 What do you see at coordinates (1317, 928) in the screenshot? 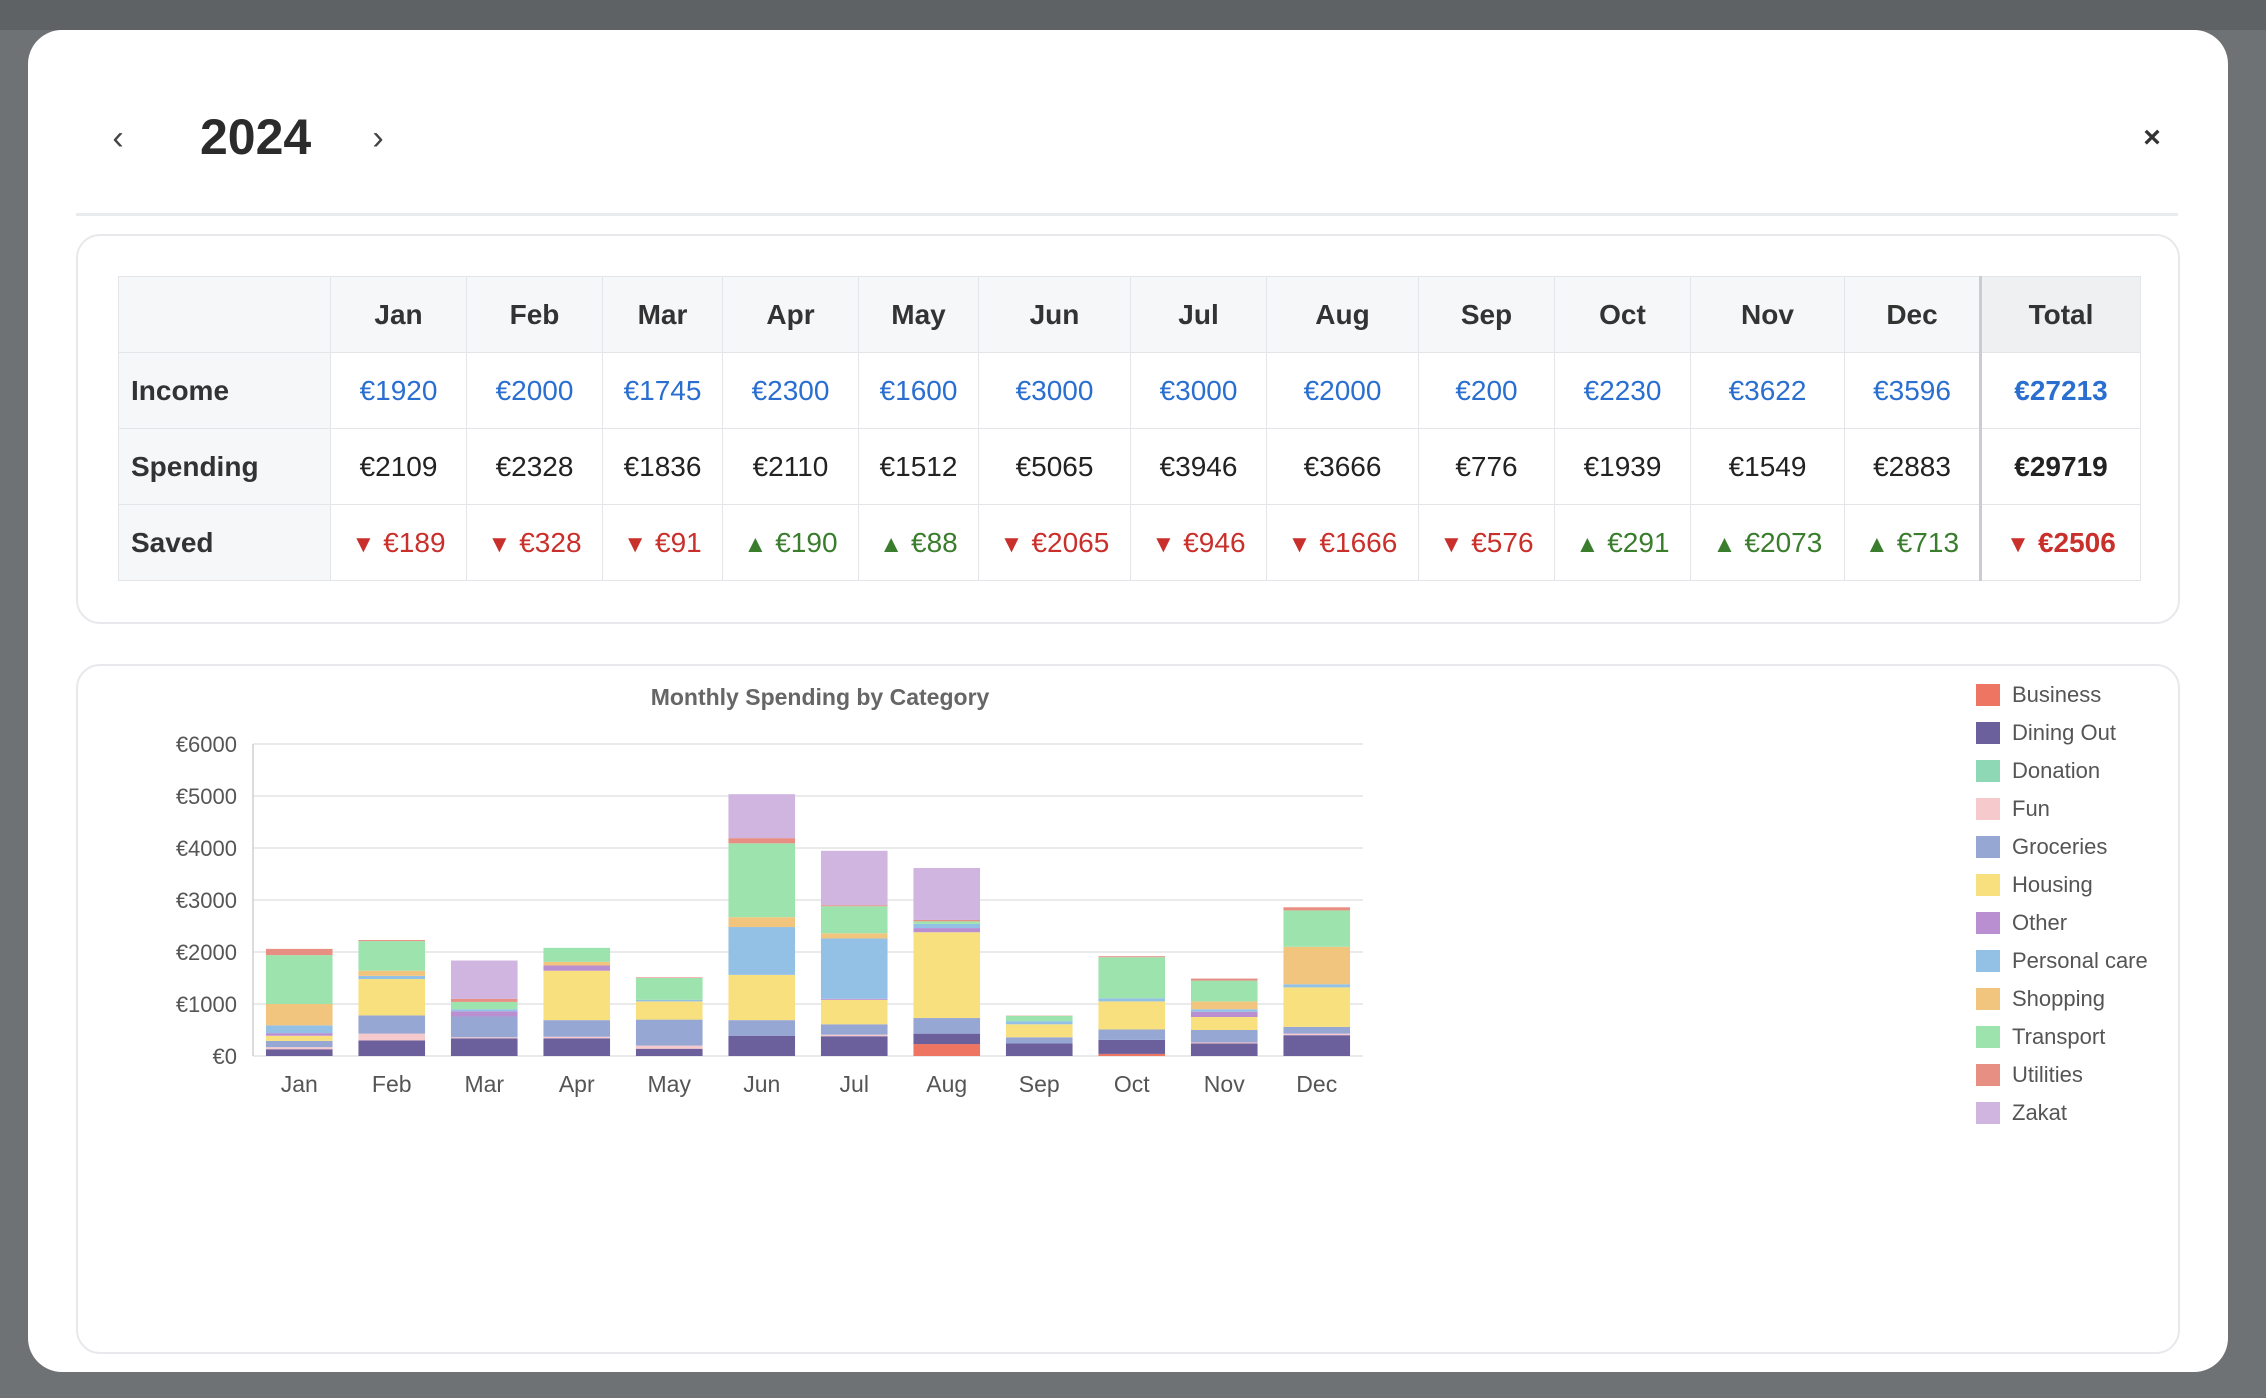
I see `bar-segment-transport-dec` at bounding box center [1317, 928].